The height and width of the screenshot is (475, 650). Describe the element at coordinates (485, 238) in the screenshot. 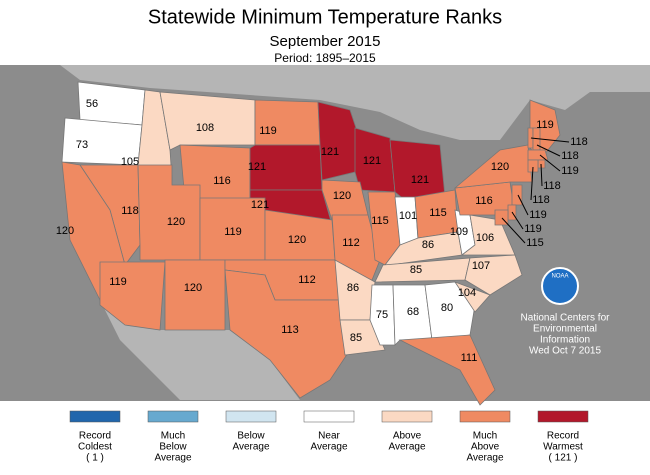

I see `state-rank: 106` at that location.